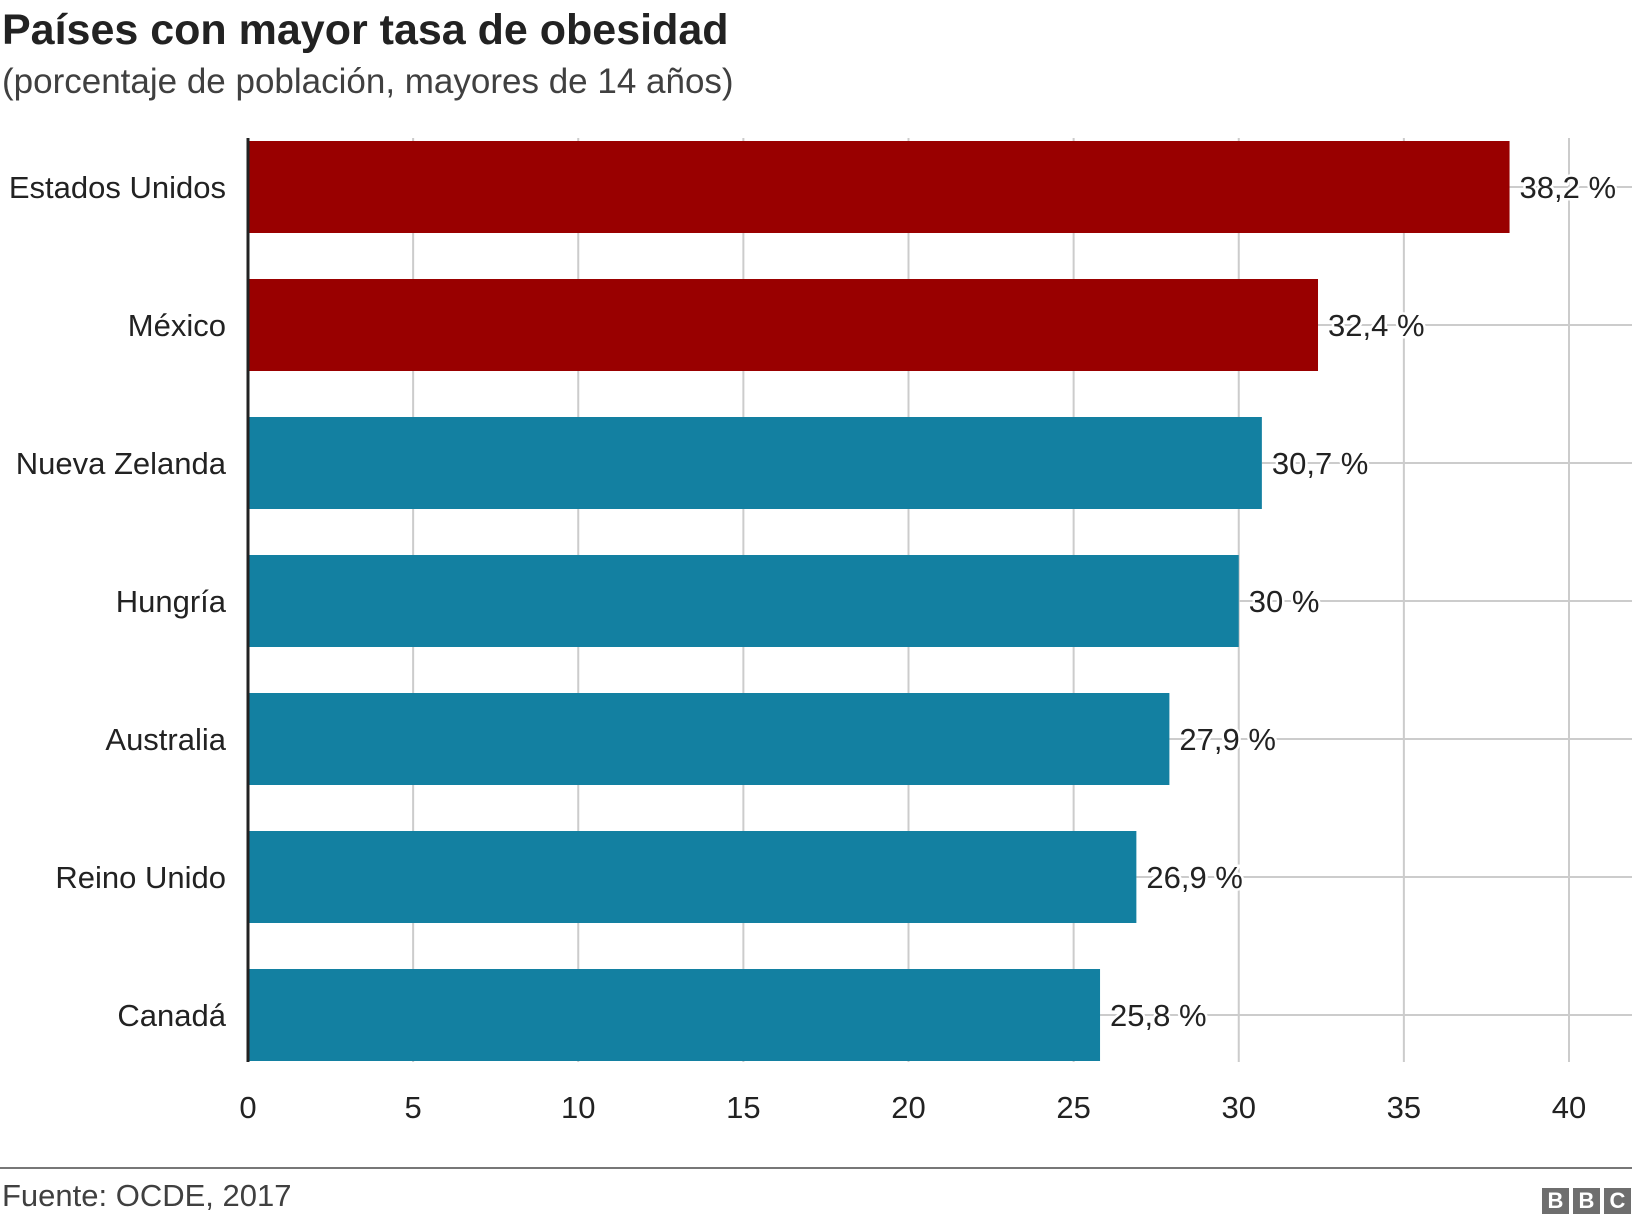 The image size is (1632, 1224). I want to click on x-tick-label: 25, so click(1073, 1107).